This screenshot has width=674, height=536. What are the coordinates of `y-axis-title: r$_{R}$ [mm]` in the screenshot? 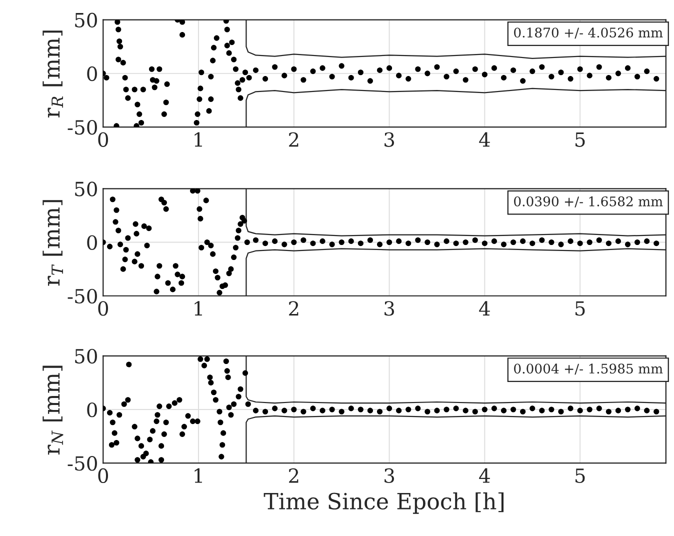 It's located at (53, 74).